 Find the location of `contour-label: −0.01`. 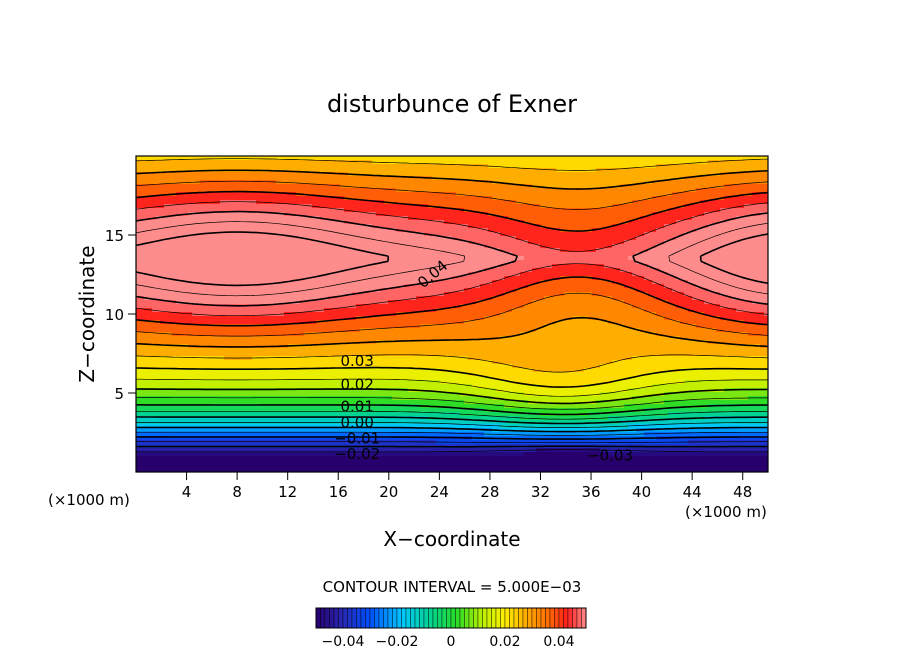

contour-label: −0.01 is located at coordinates (357, 438).